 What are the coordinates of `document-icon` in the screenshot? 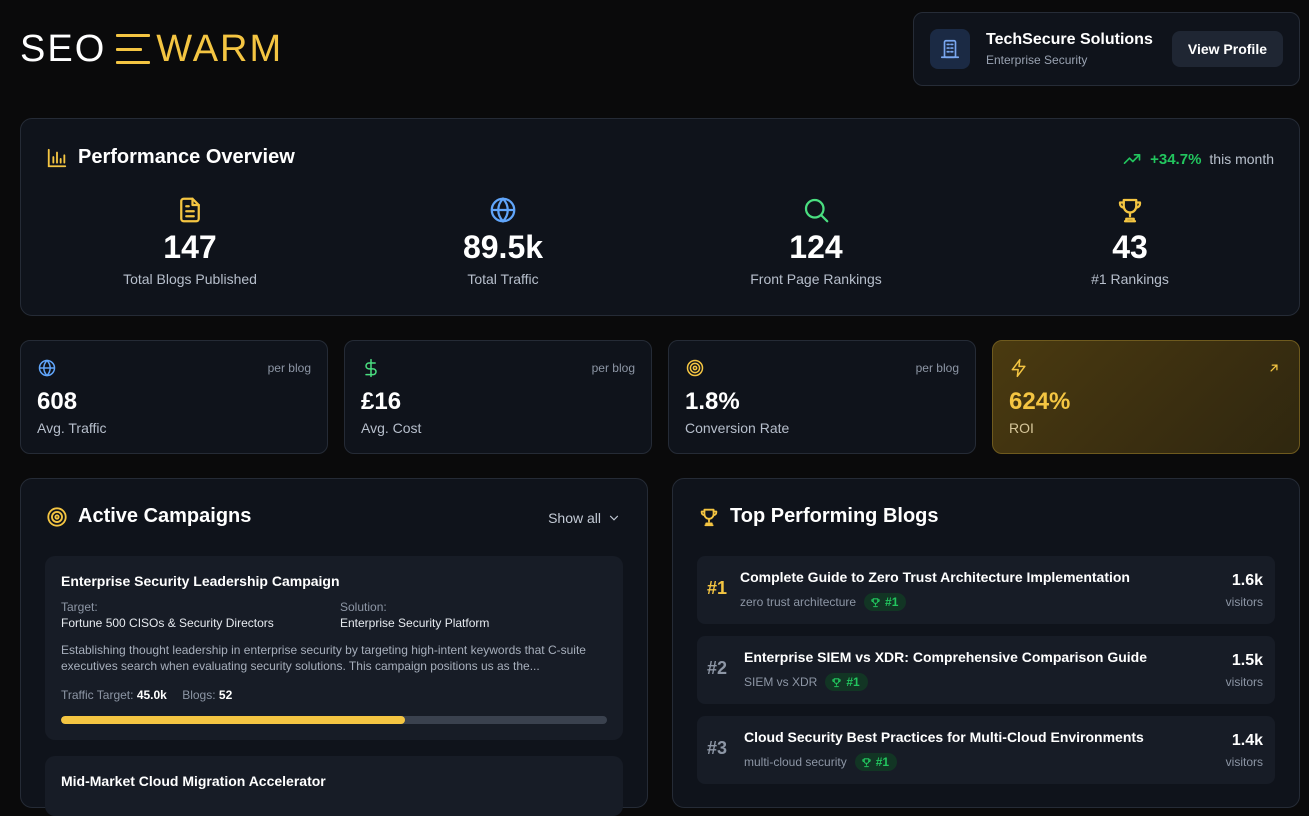 It's located at (190, 210).